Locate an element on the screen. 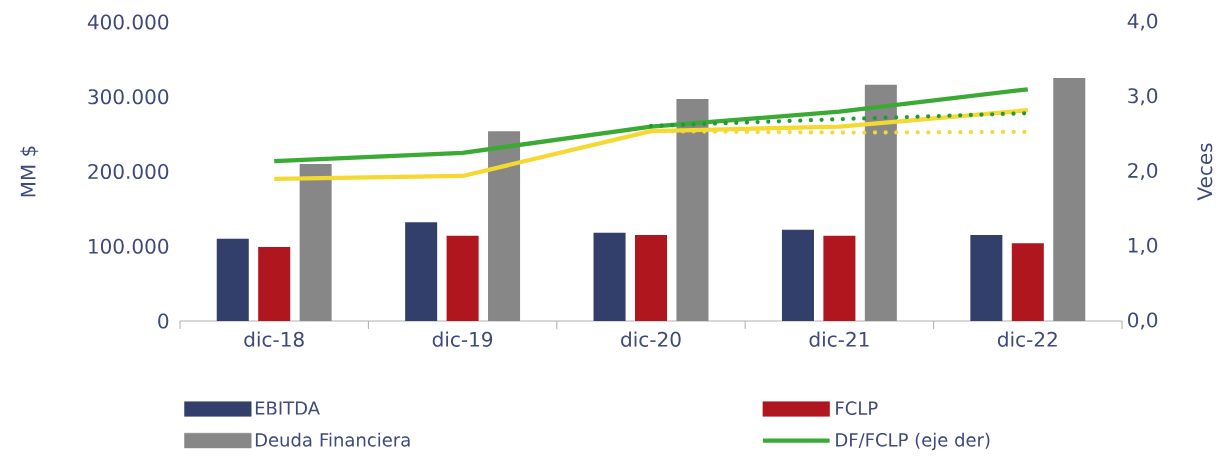  y2-tick-label: 4,0 is located at coordinates (1142, 22).